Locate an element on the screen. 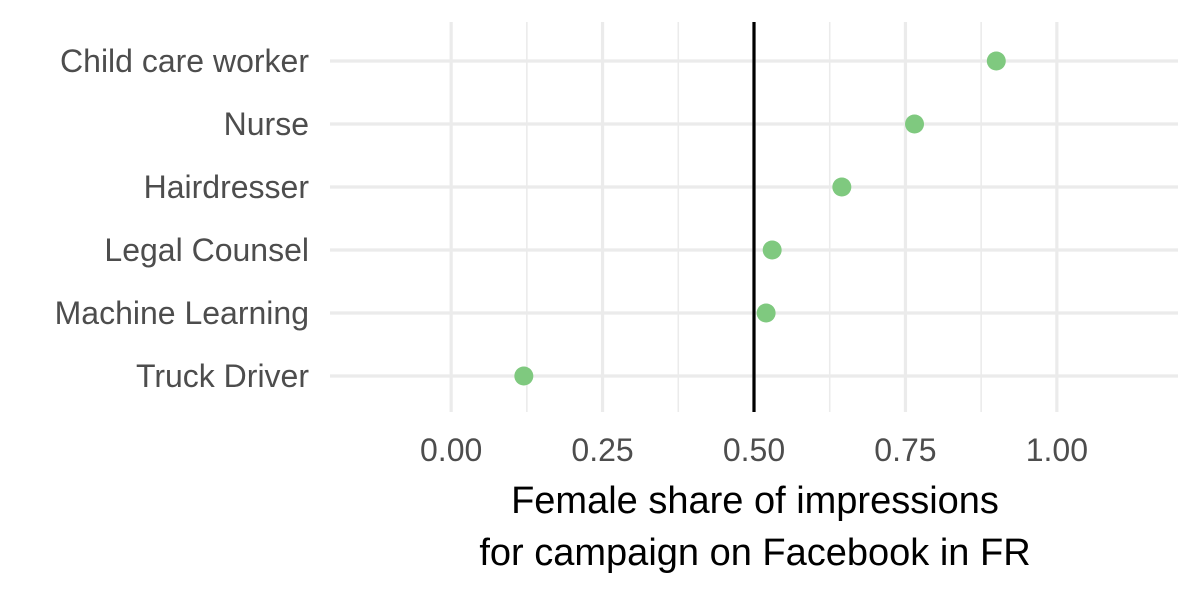 This screenshot has width=1200, height=600. x-tick-label: 1.00 is located at coordinates (1057, 450).